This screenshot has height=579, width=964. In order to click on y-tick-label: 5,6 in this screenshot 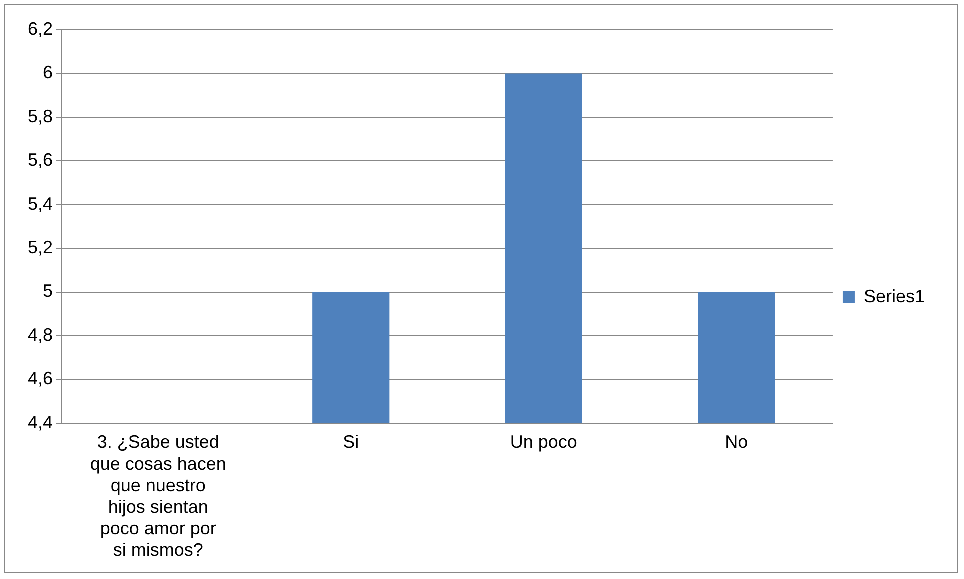, I will do `click(41, 160)`.